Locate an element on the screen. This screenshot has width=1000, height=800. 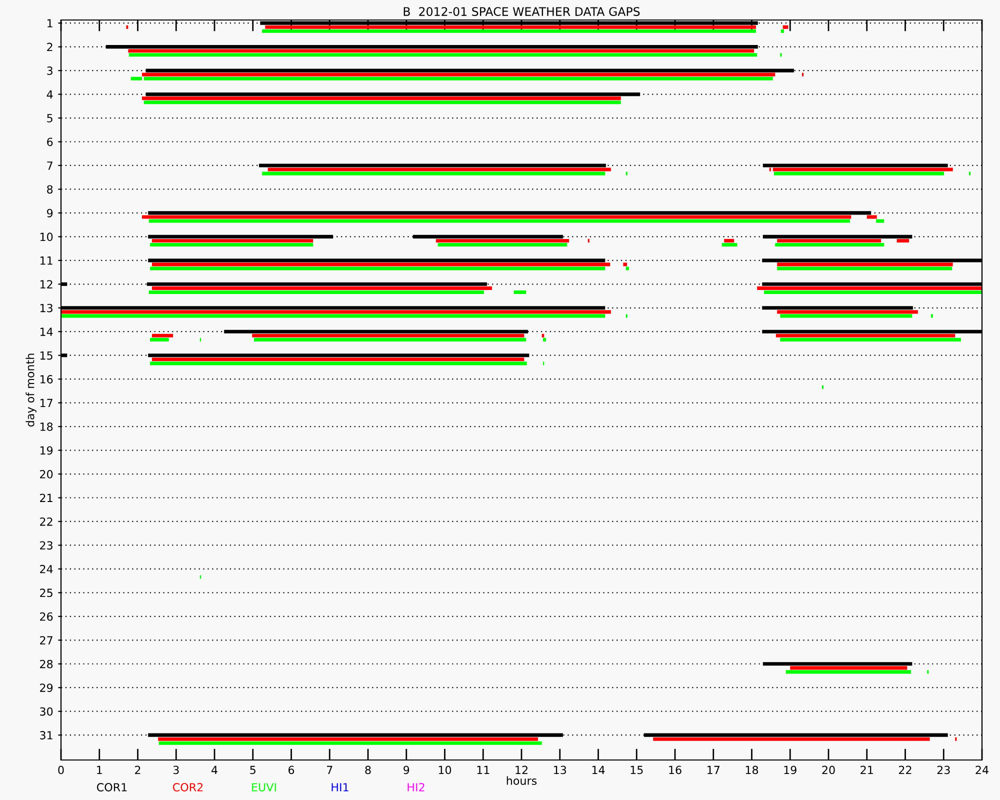
x-tick-label: 3 is located at coordinates (176, 770).